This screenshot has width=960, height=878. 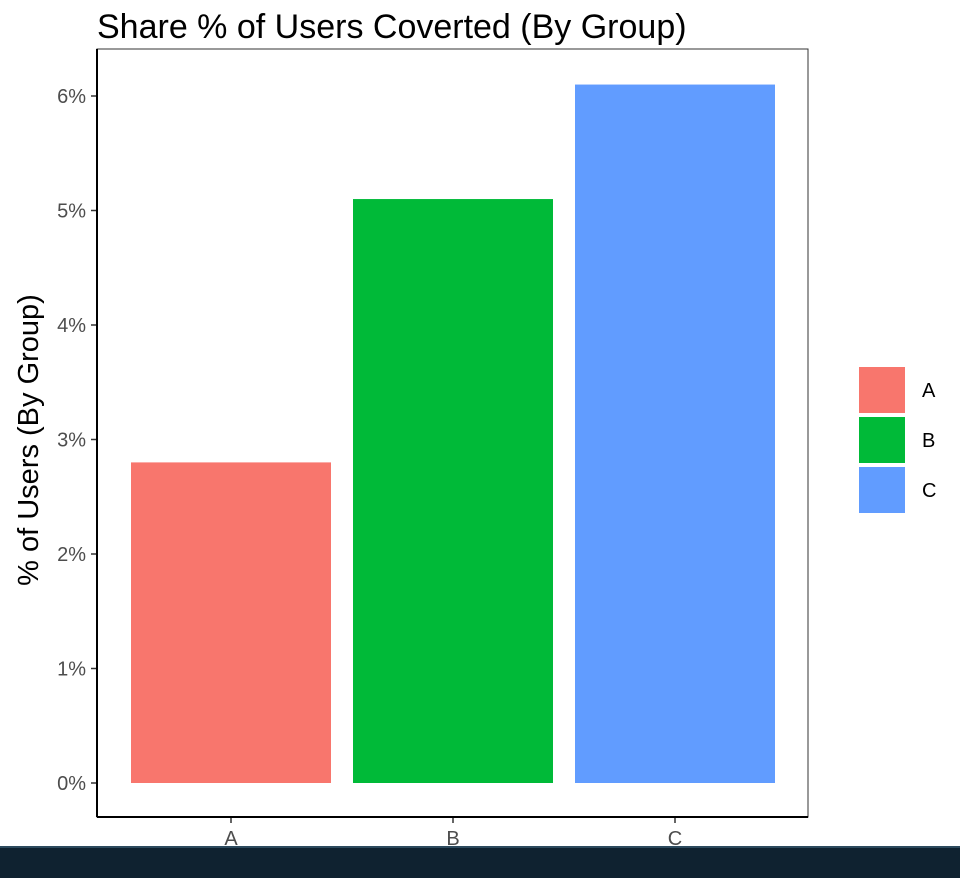 What do you see at coordinates (71, 97) in the screenshot?
I see `y-tick-label: 6%` at bounding box center [71, 97].